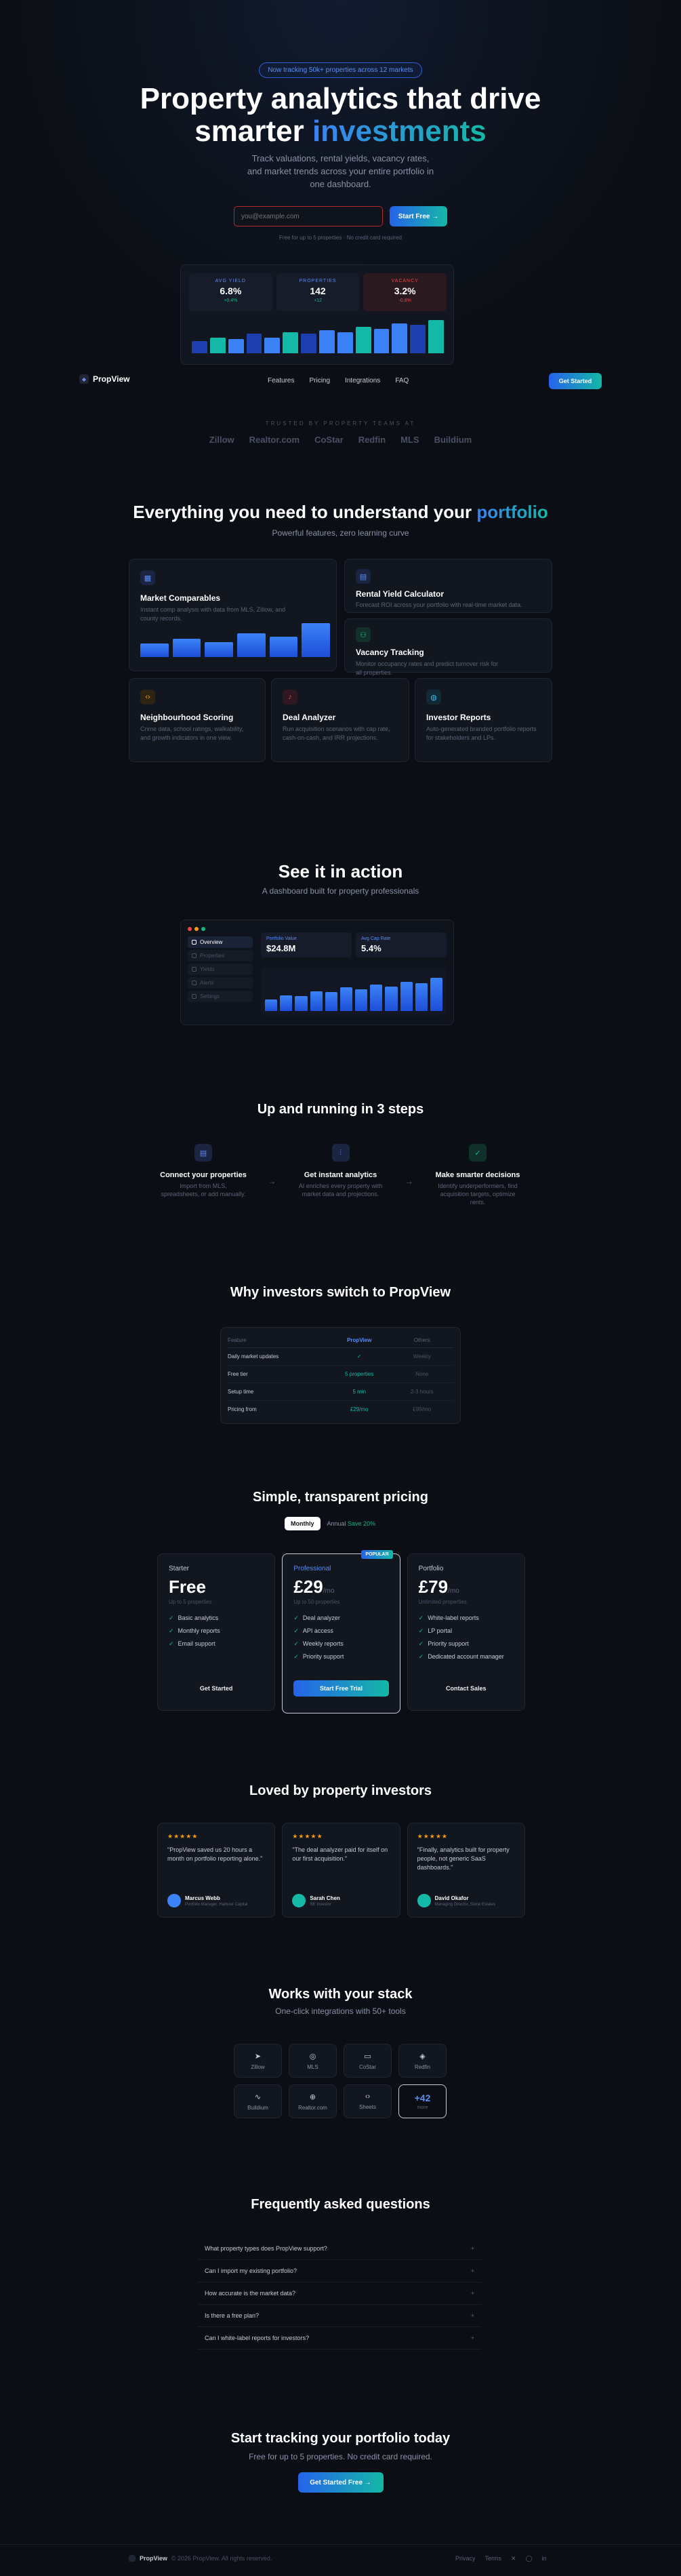 This screenshot has height=2576, width=681. I want to click on integration-sheets: ‹› Sheets, so click(368, 2101).